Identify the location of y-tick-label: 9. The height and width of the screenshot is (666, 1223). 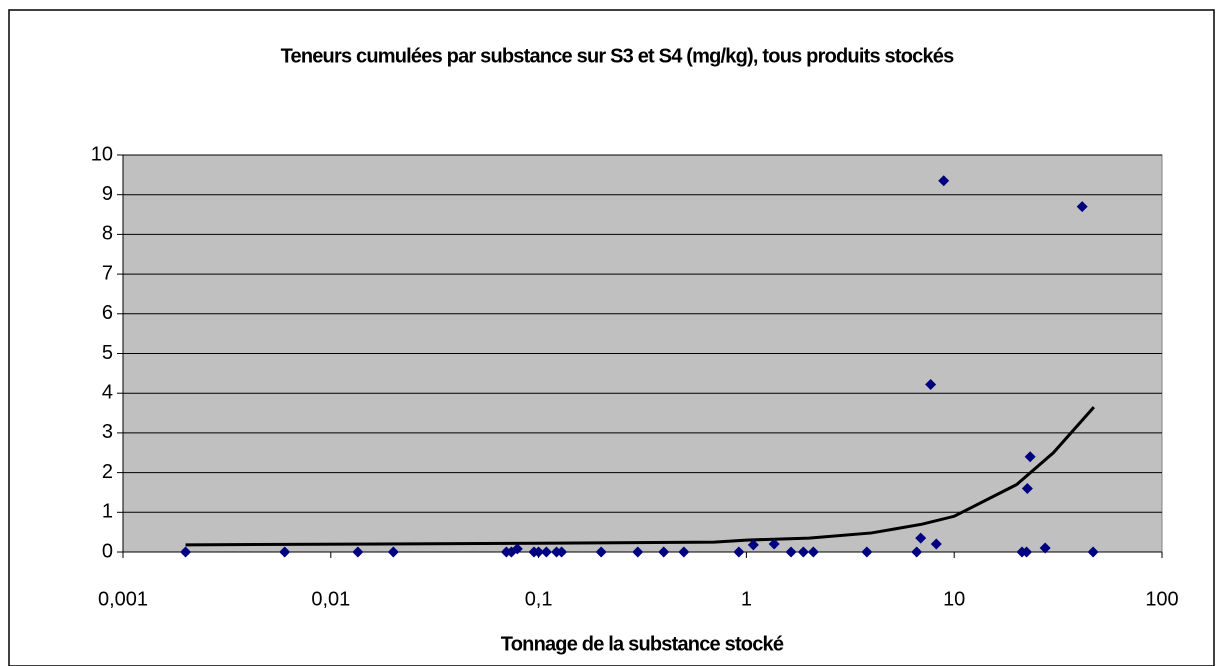
(107, 194).